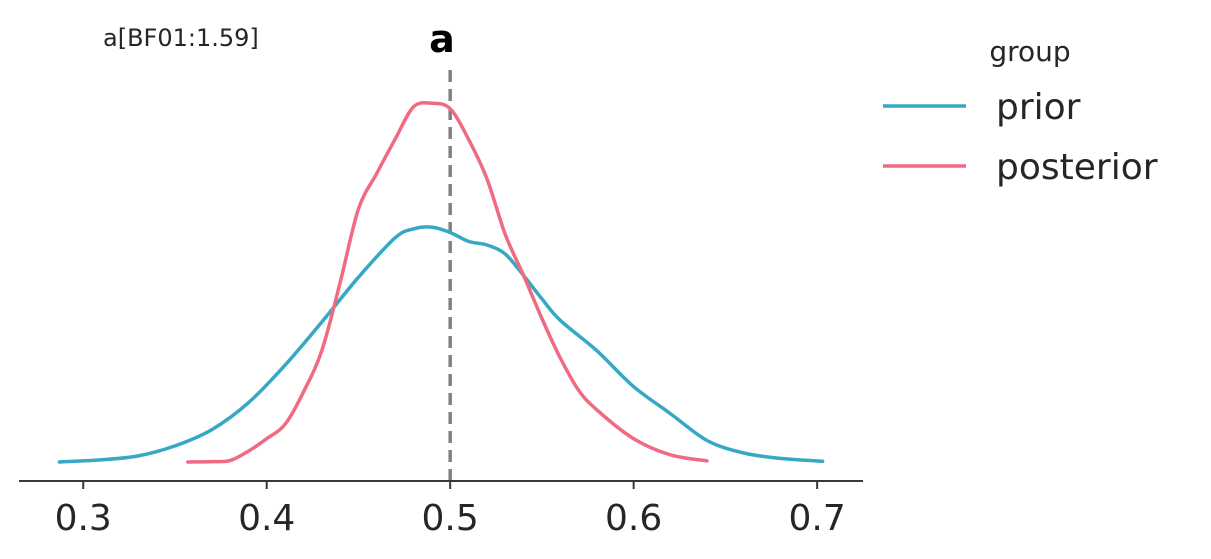 The width and height of the screenshot is (1211, 559). What do you see at coordinates (442, 39) in the screenshot?
I see `plot-title: a` at bounding box center [442, 39].